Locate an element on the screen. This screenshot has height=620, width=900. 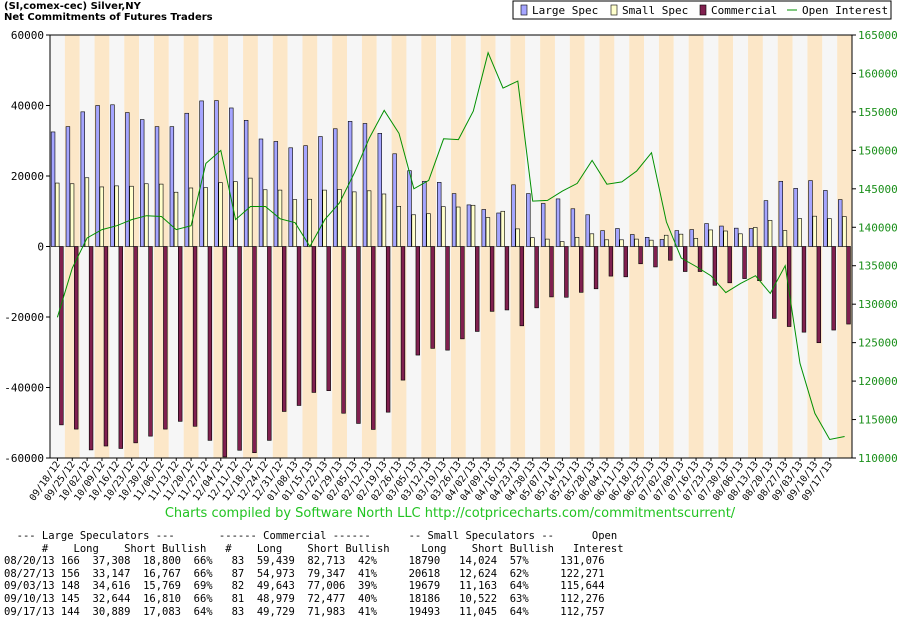
y-right-tick-label: 160000 is located at coordinates (878, 73).